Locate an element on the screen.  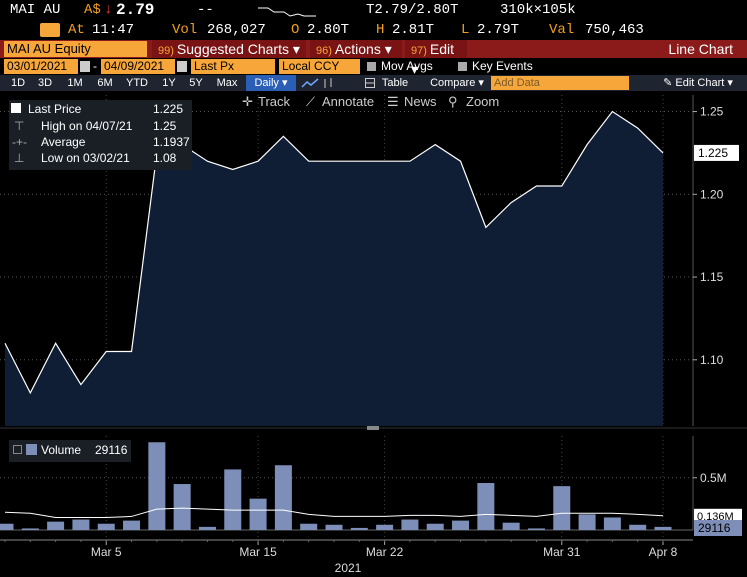
last-volume-box is located at coordinates (718, 528).